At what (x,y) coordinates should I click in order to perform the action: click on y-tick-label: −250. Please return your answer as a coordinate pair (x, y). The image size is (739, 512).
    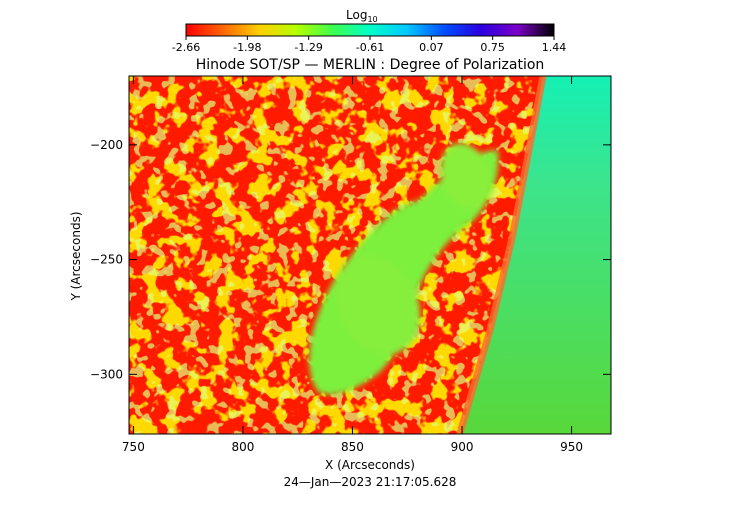
    Looking at the image, I should click on (106, 260).